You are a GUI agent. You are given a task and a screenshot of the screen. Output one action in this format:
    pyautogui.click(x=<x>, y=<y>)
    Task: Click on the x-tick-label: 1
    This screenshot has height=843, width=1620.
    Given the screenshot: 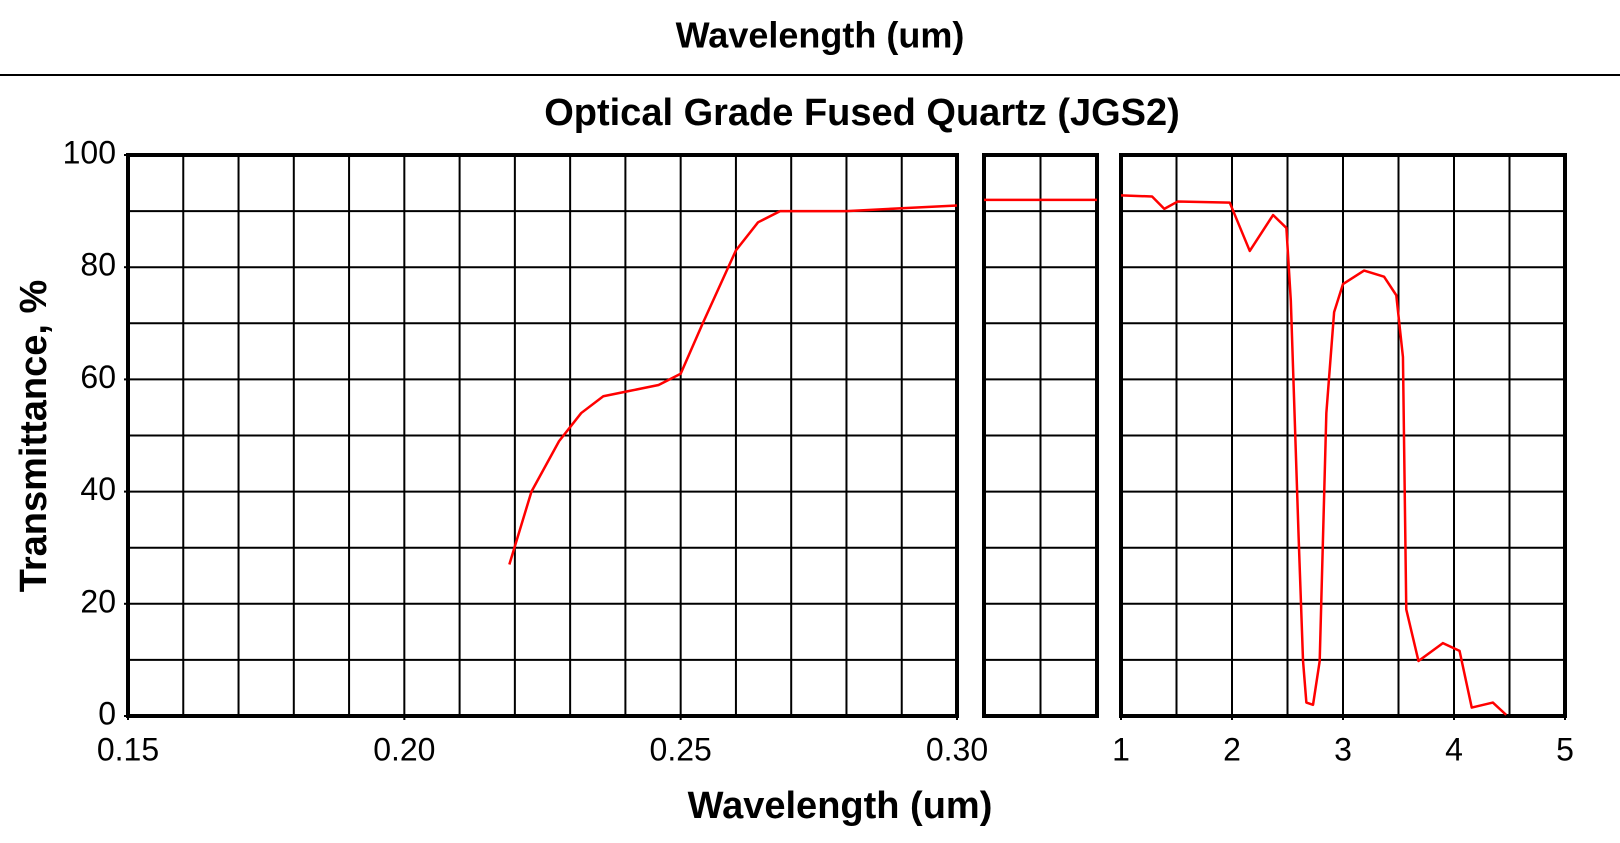 What is the action you would take?
    pyautogui.click(x=1121, y=749)
    